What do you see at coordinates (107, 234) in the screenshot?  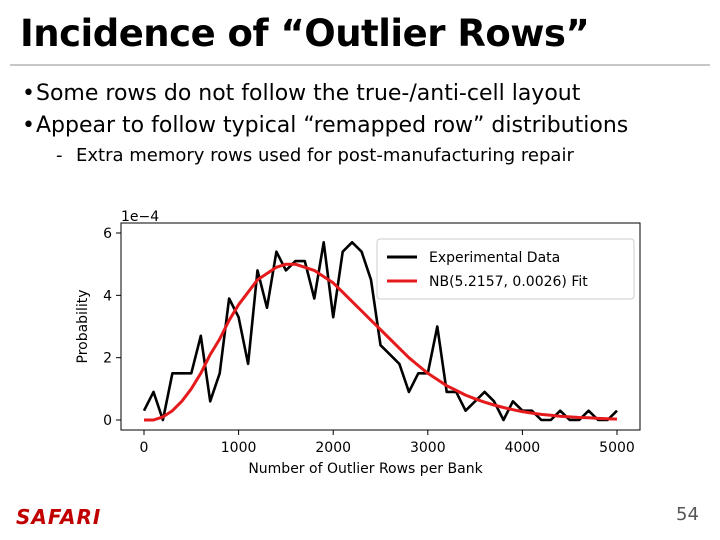 I see `y-tick-label: 6` at bounding box center [107, 234].